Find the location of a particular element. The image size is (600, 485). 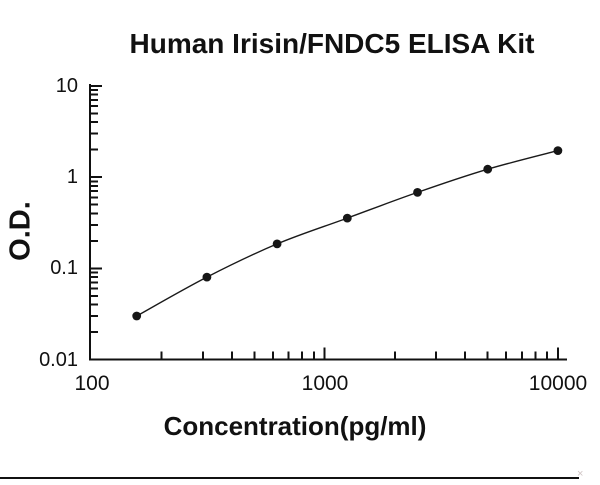

corner-artifact-mark: × is located at coordinates (580, 474).